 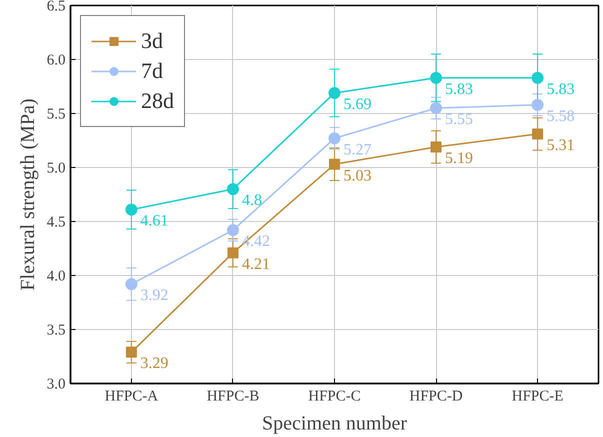 I want to click on x-tick-label: HFPC-D, so click(x=436, y=396).